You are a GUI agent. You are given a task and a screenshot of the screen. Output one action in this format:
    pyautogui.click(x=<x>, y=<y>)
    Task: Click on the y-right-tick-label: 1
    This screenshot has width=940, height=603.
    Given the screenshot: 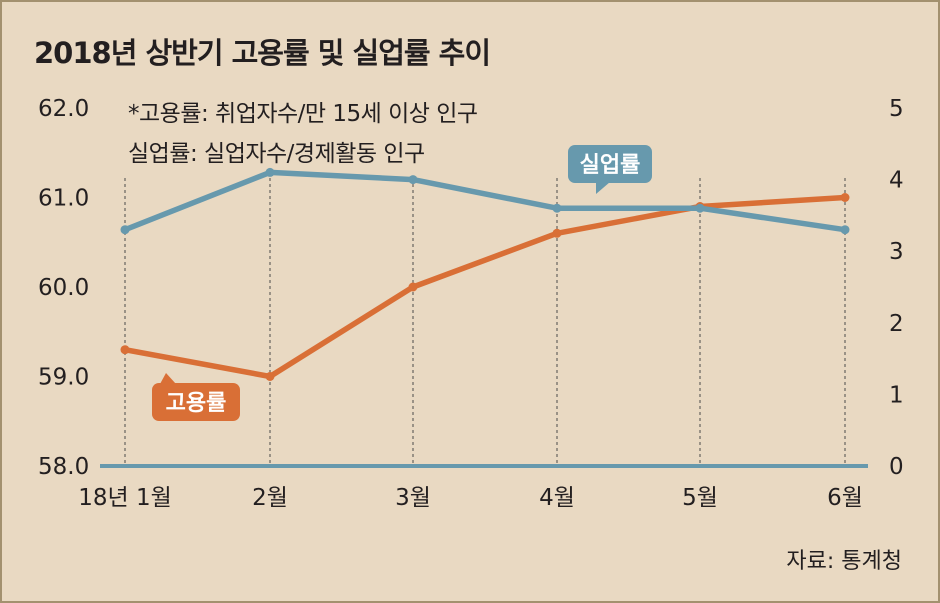 What is the action you would take?
    pyautogui.click(x=896, y=395)
    